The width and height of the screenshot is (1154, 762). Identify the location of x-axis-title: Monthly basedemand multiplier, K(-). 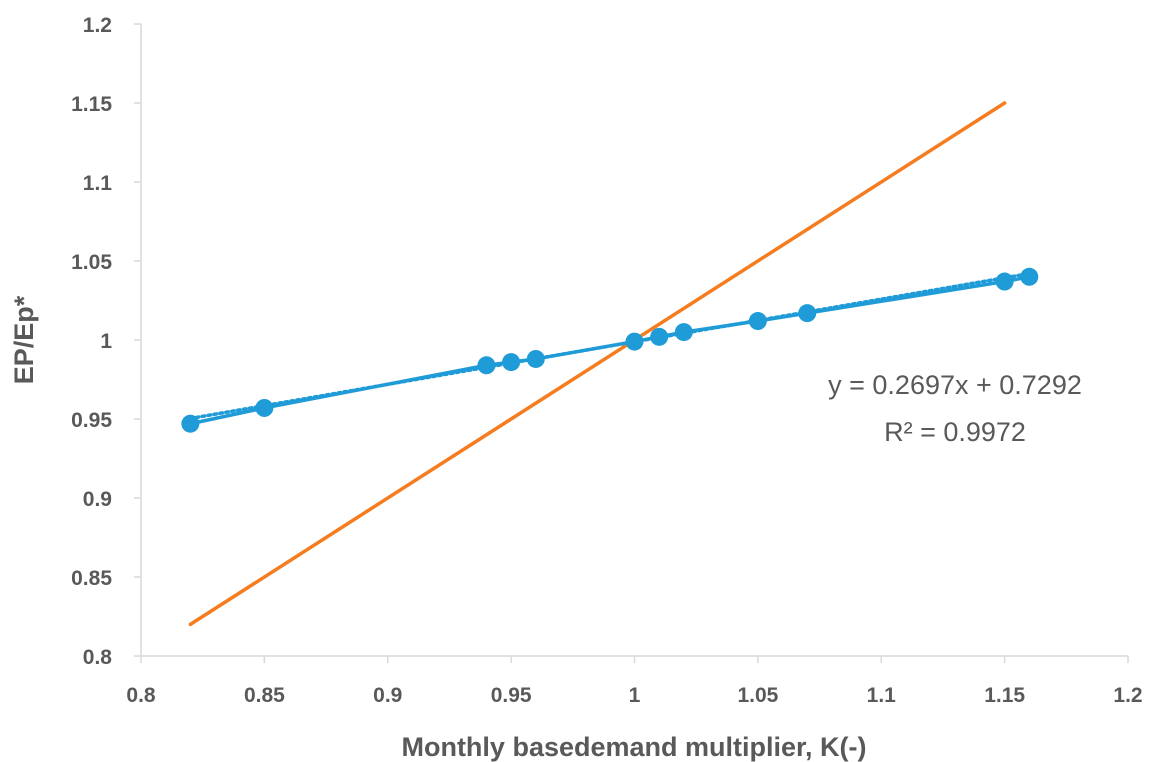
(633, 747).